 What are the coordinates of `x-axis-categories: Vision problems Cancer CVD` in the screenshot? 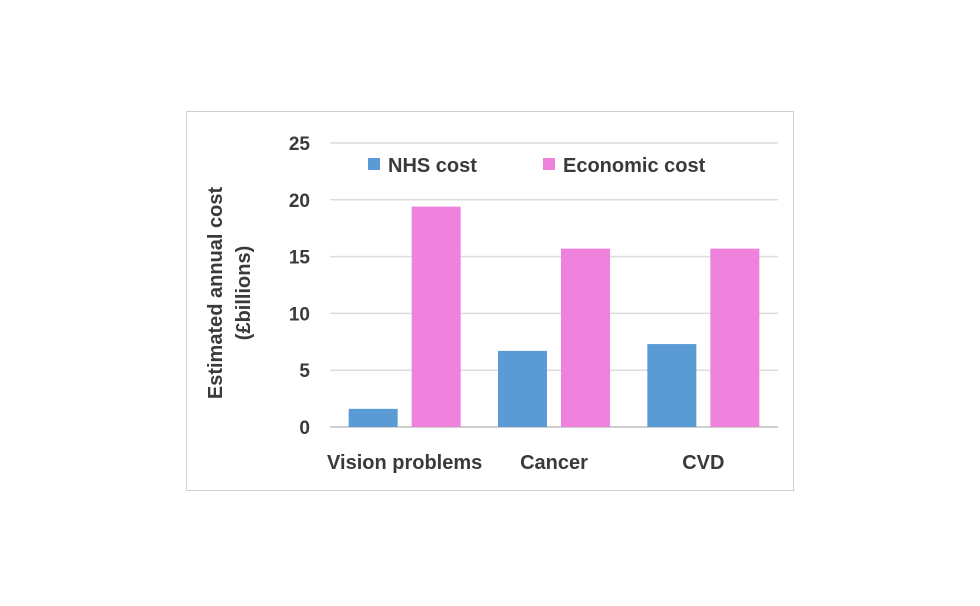 It's located at (525, 463).